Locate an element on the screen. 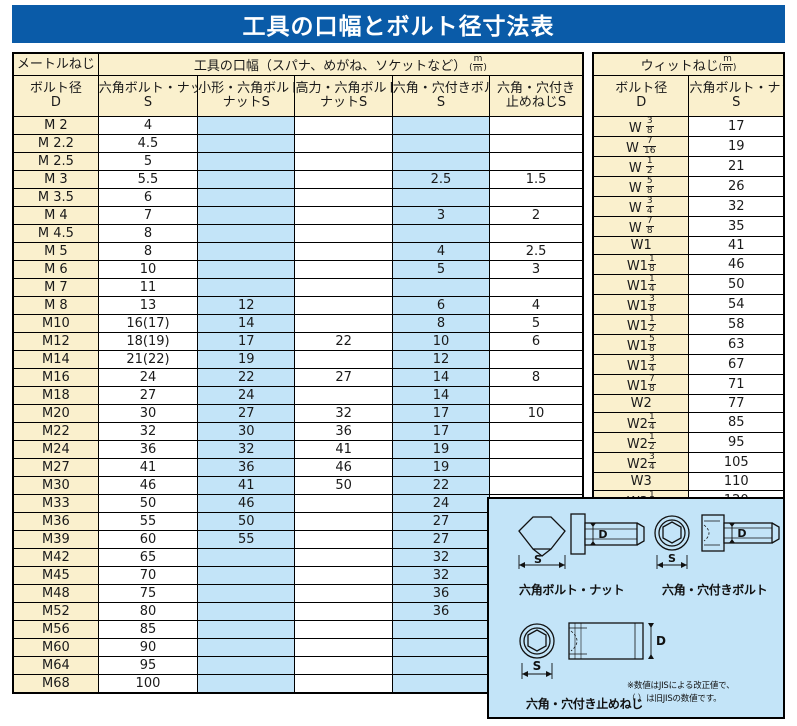 This screenshot has width=797, height=726. metric-cell-hex-bolt-nut: 90 is located at coordinates (148, 647).